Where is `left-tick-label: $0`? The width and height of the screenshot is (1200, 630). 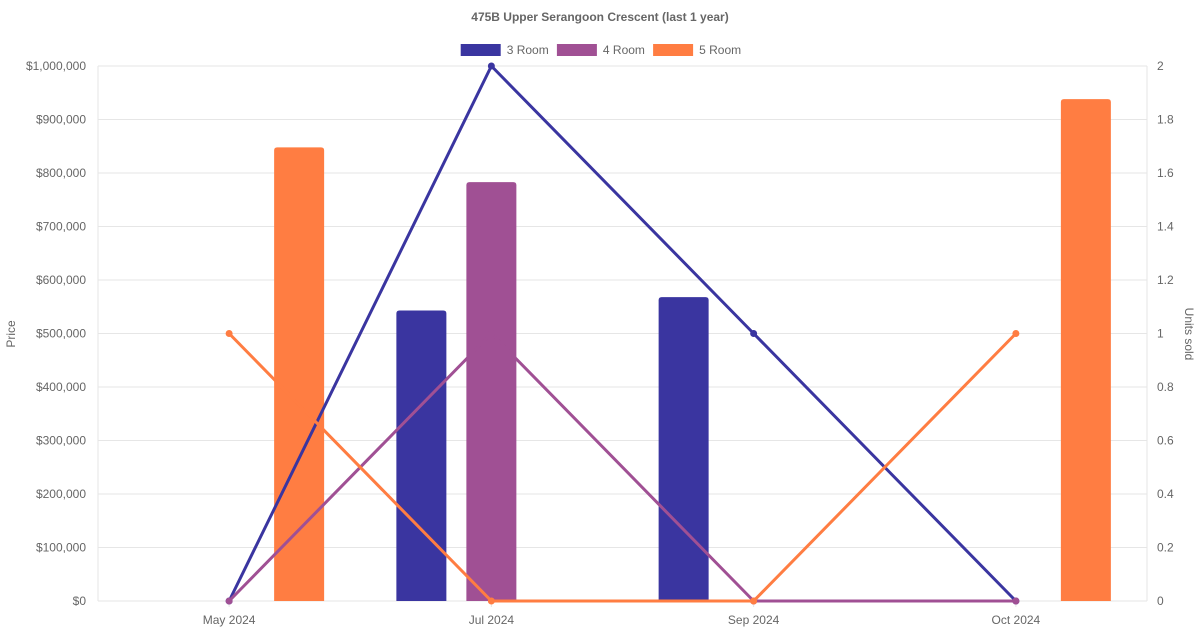 left-tick-label: $0 is located at coordinates (80, 601).